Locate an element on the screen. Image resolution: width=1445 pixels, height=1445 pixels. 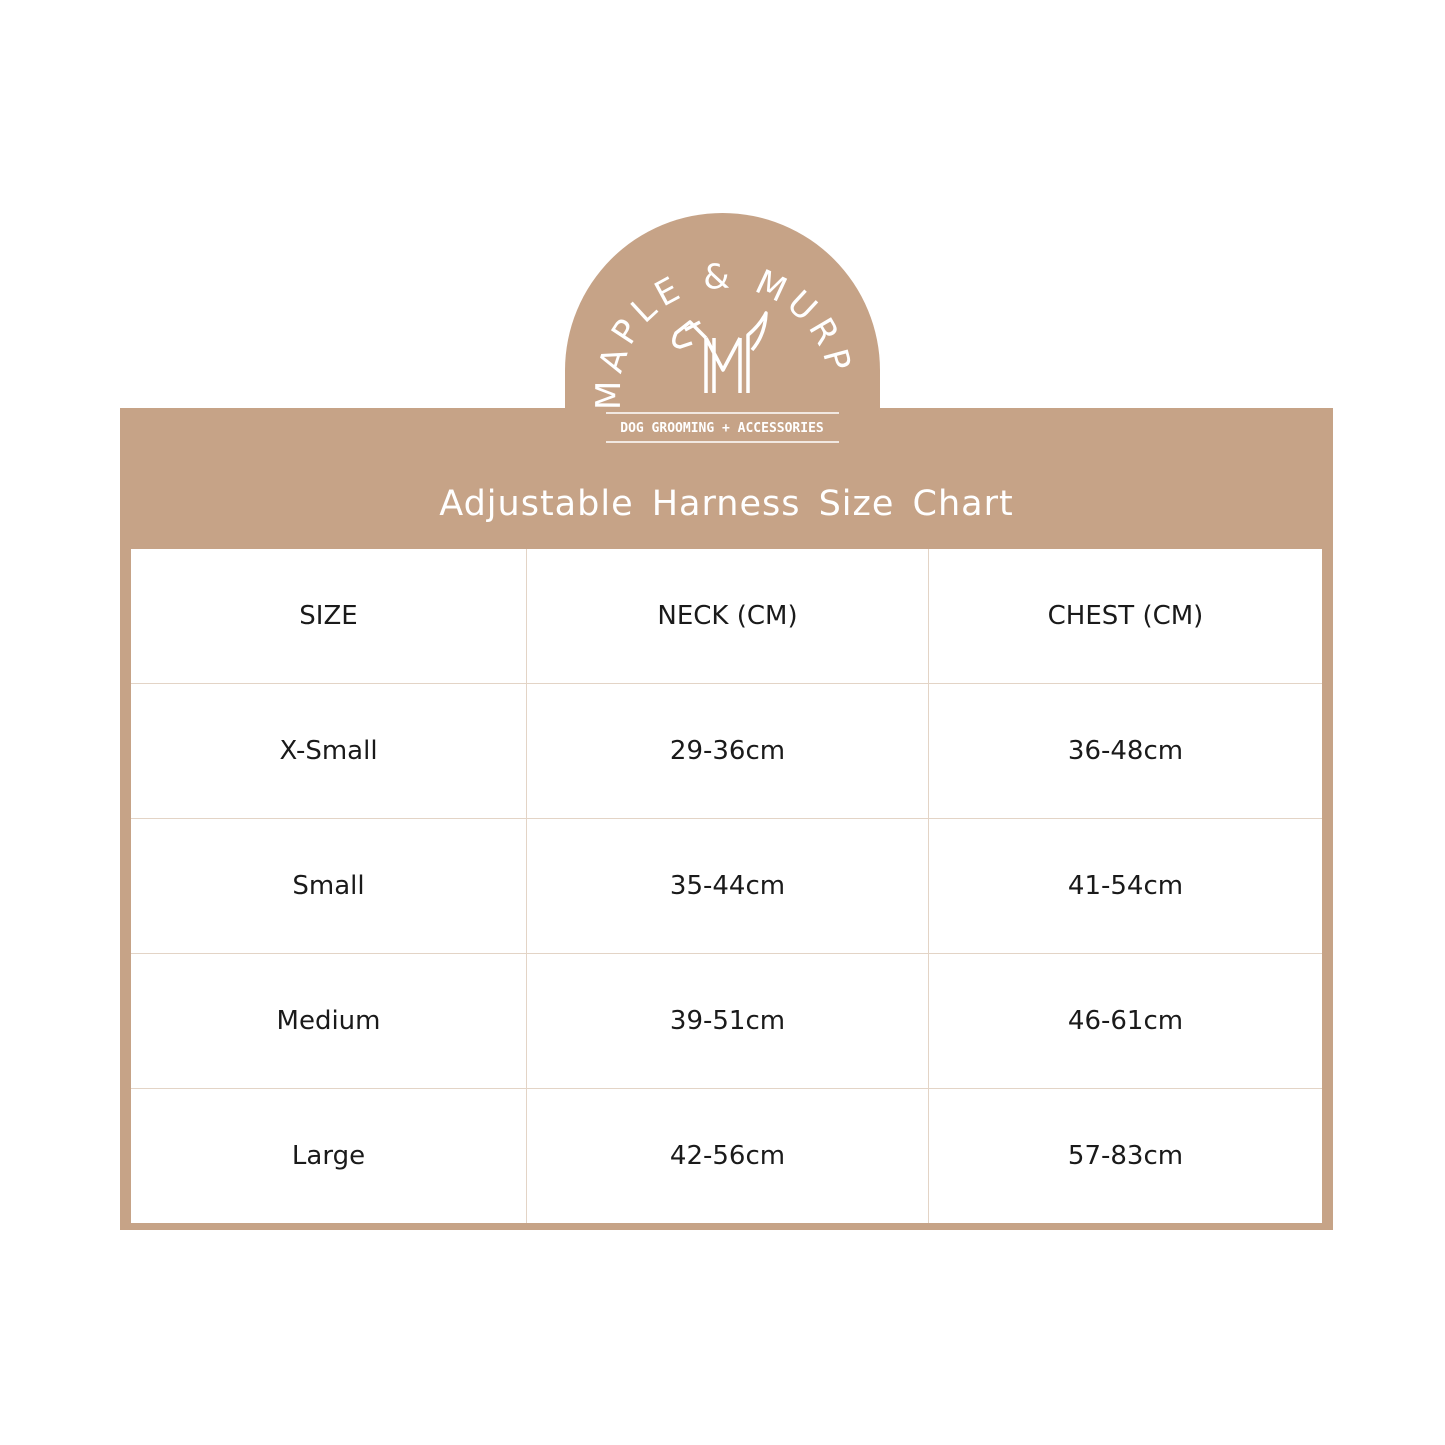
brand-logo: MAPLE & MURPH DOG GROOMING + ACCESSORIES is located at coordinates (710, 326).